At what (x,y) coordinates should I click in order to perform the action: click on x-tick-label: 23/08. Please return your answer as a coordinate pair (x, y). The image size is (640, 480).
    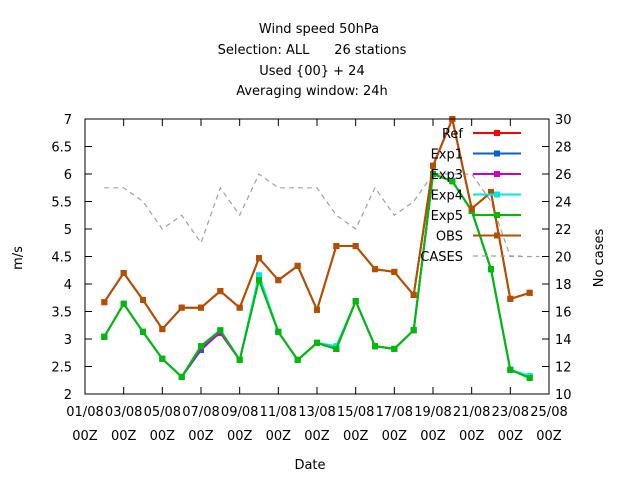
    Looking at the image, I should click on (510, 412).